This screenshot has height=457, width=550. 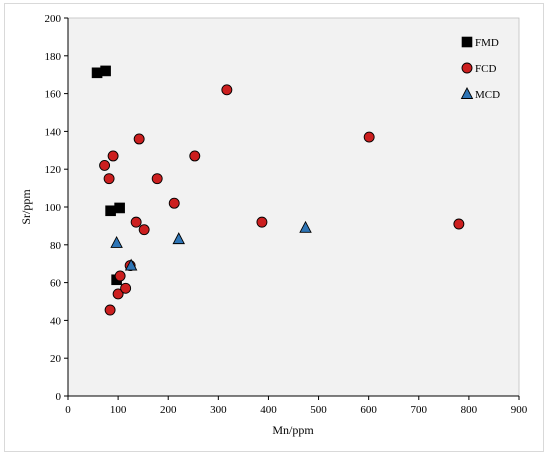 I want to click on legend-label-mcd: MCD, so click(x=487, y=95).